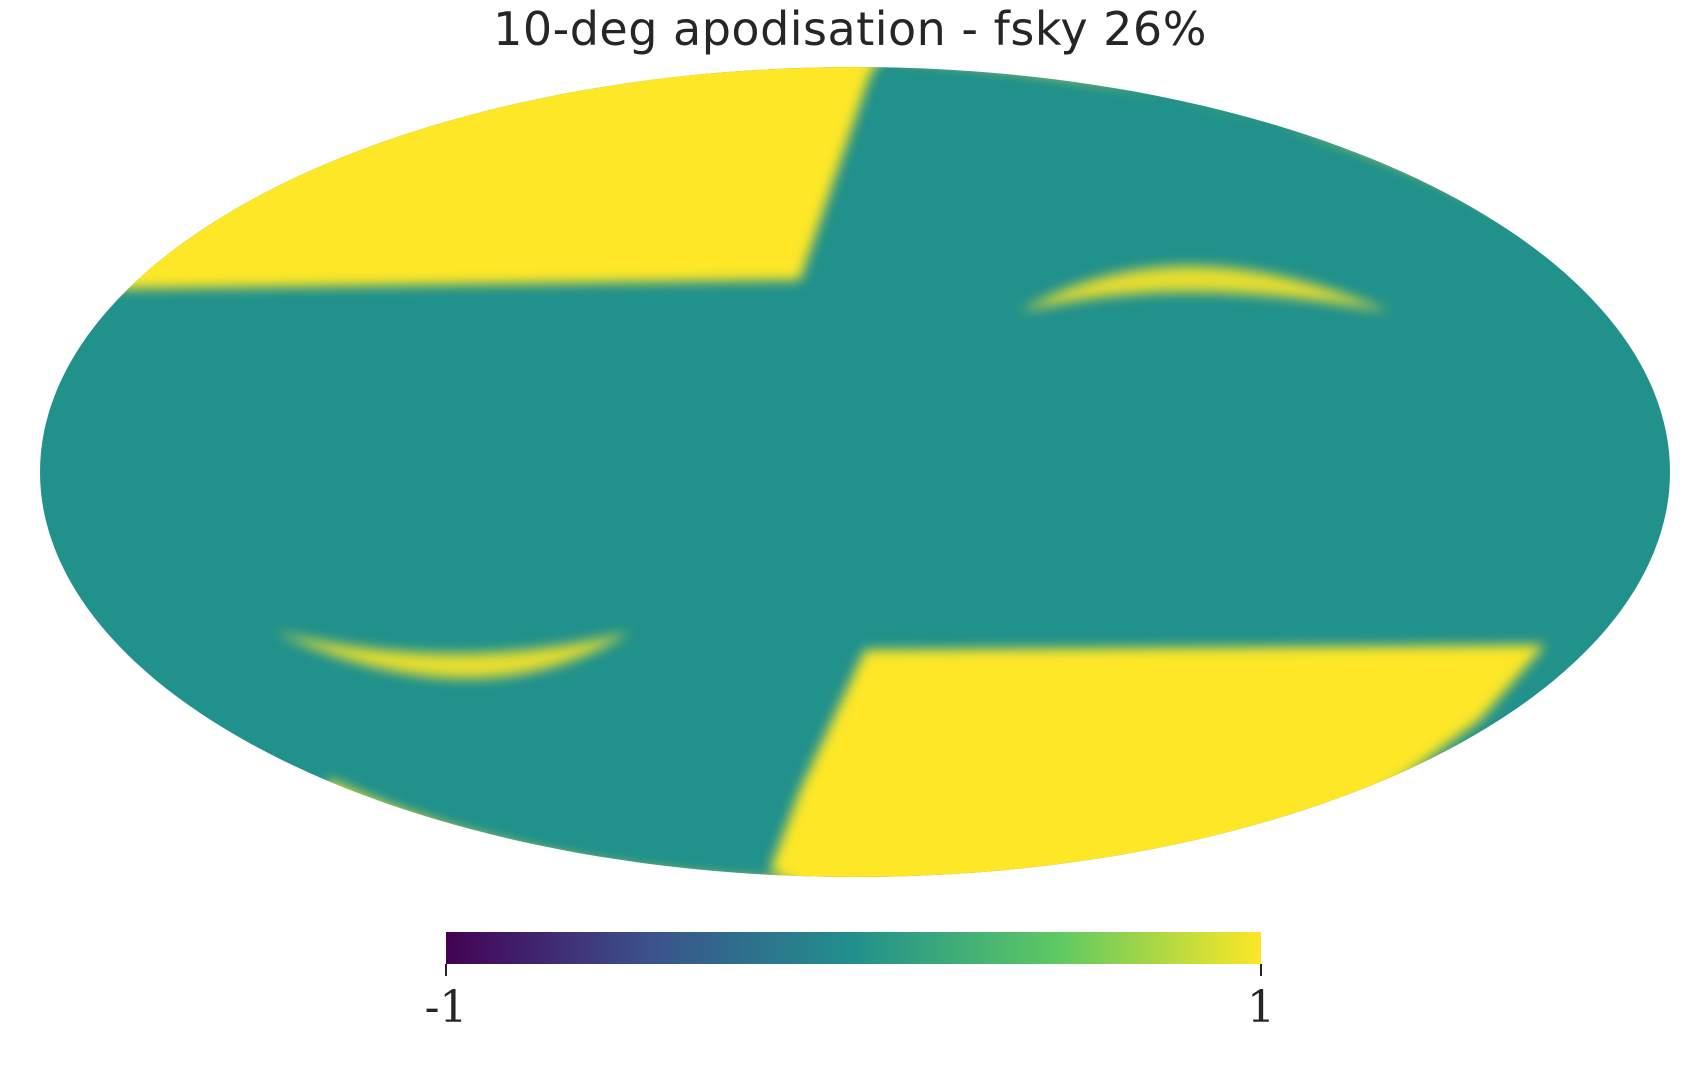 This screenshot has width=1700, height=1080. What do you see at coordinates (470, 178) in the screenshot?
I see `masked-region-top-left` at bounding box center [470, 178].